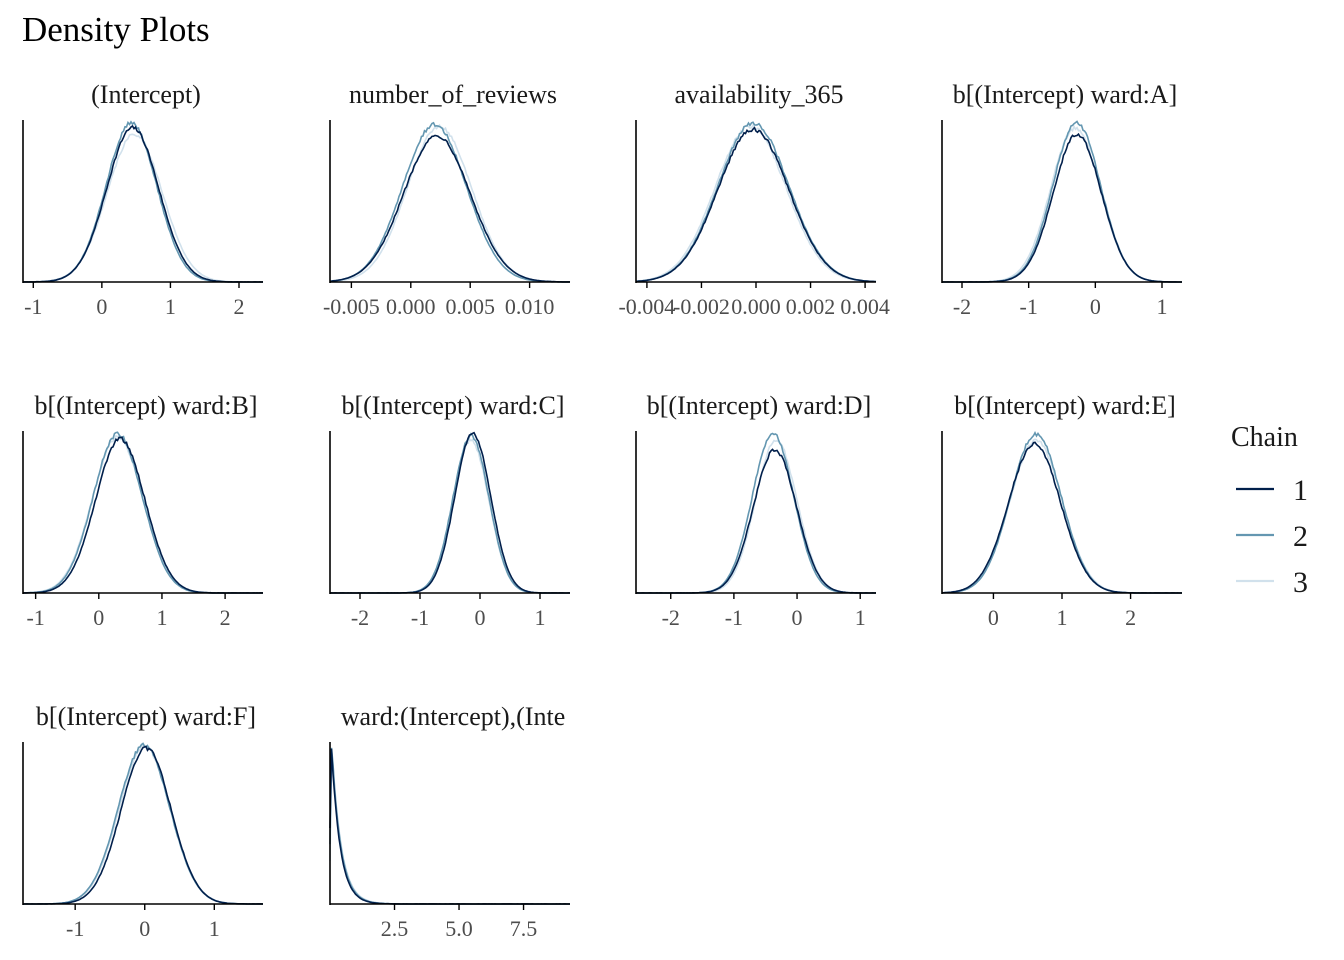 The height and width of the screenshot is (960, 1344). I want to click on panel-title: b[(Intercept) ward:A], so click(1065, 94).